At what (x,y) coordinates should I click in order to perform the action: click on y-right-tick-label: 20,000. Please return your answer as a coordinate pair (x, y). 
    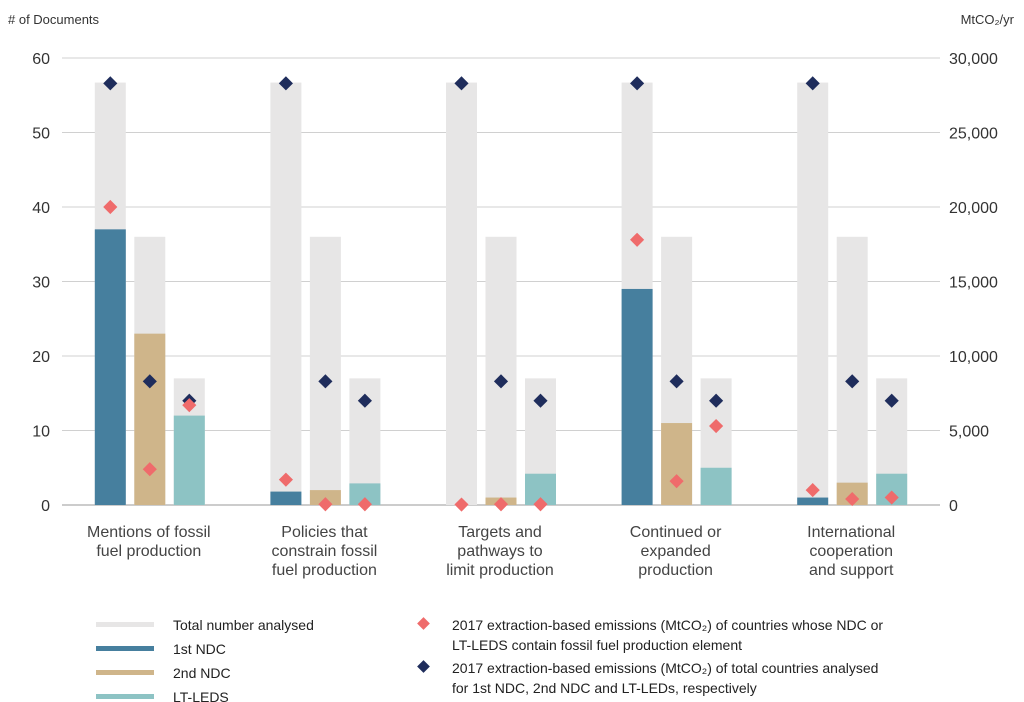
    Looking at the image, I should click on (973, 208).